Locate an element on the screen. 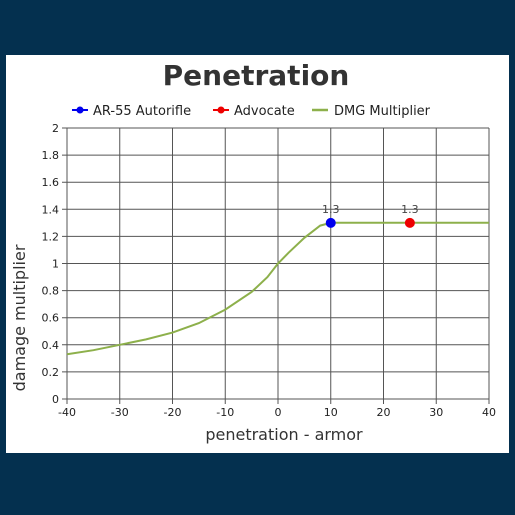 This screenshot has width=515, height=515. x-tick-label-5: 10 is located at coordinates (331, 412).